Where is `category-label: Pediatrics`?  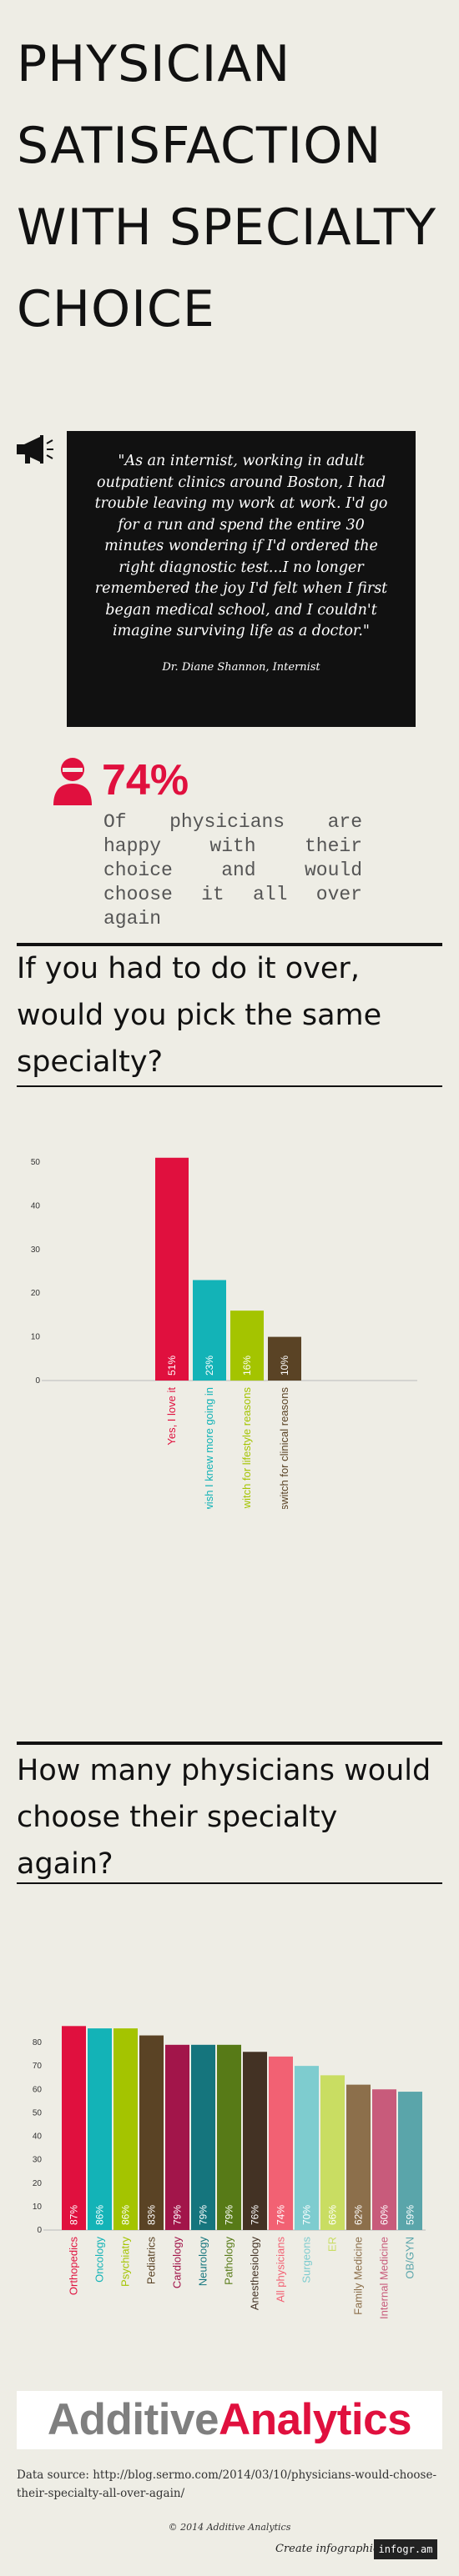
category-label: Pediatrics is located at coordinates (151, 2261).